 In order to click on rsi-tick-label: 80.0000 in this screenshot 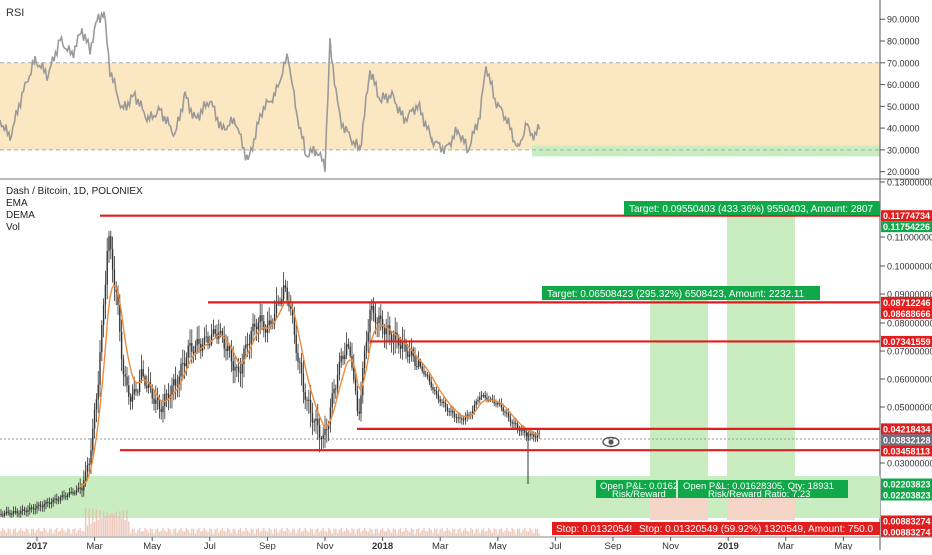, I will do `click(903, 42)`.